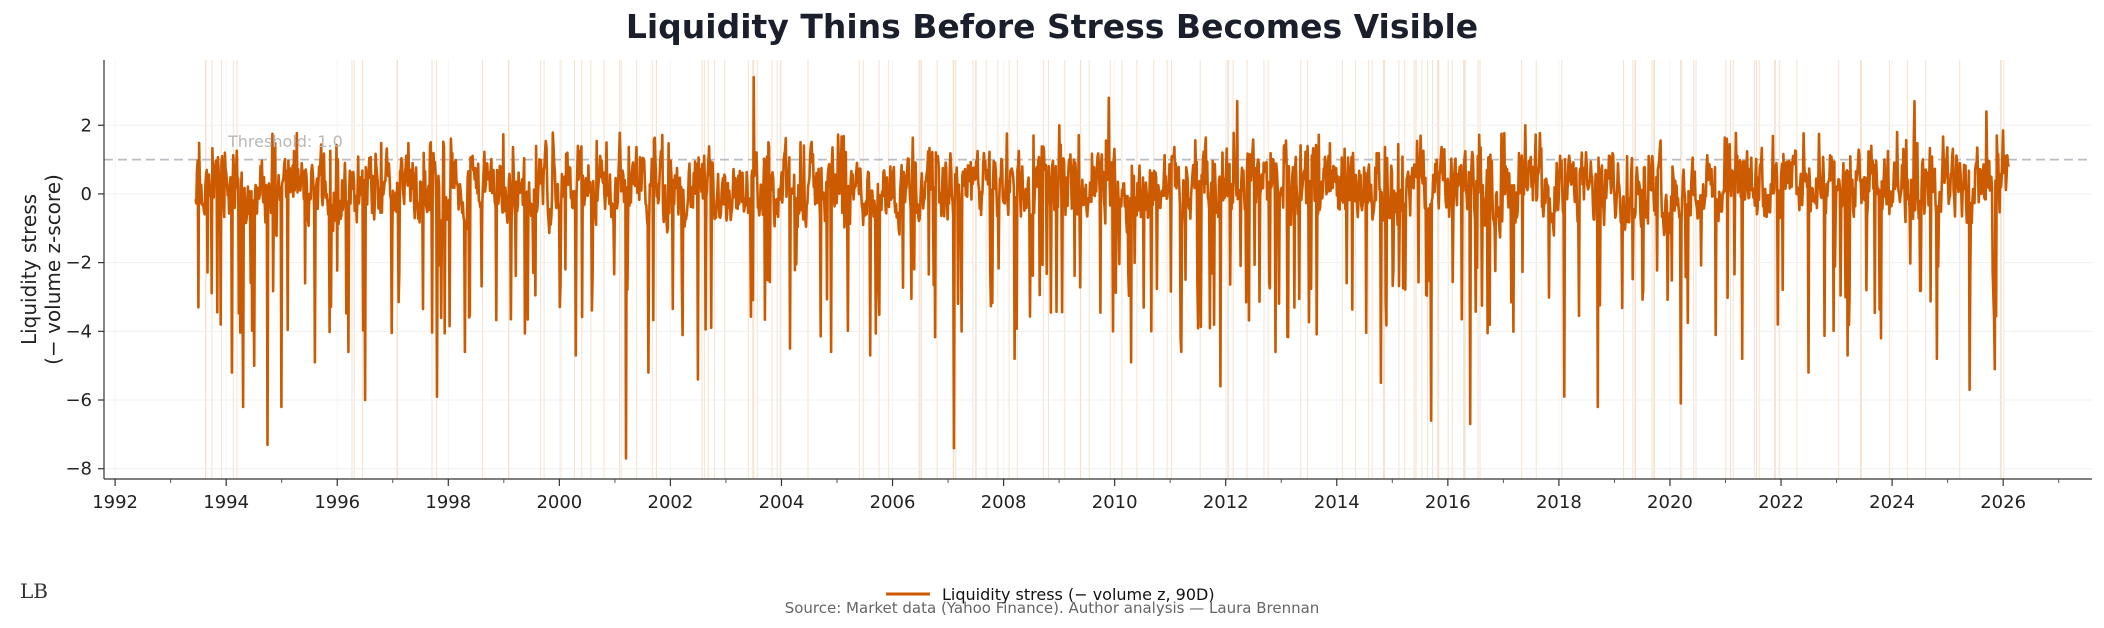 The image size is (2104, 628). Describe the element at coordinates (1670, 502) in the screenshot. I see `x-tick-label: 2020` at that location.